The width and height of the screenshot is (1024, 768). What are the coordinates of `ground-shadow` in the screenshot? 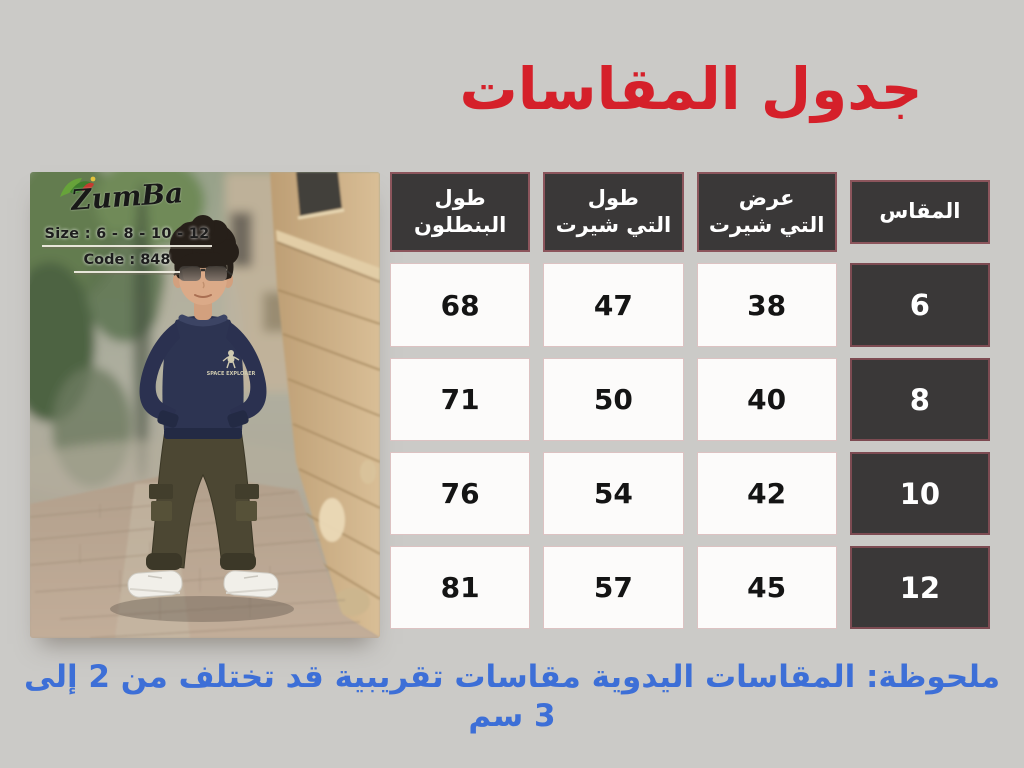 It's located at (202, 609).